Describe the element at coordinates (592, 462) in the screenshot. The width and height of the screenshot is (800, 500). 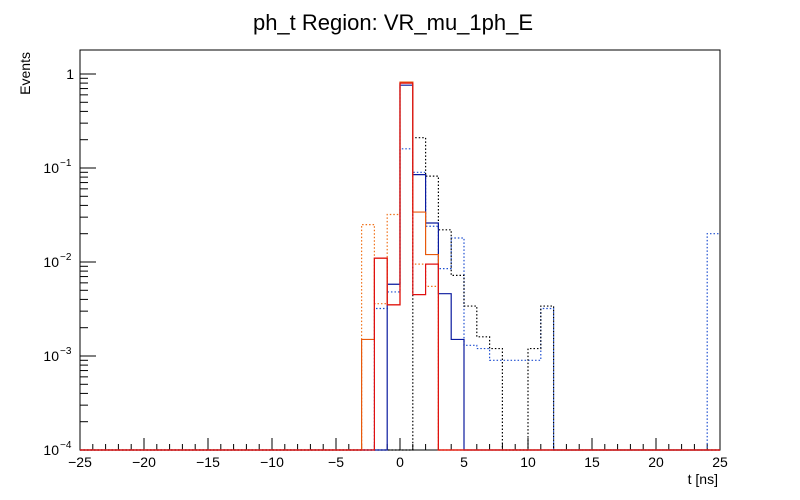
I see `x-tick-label: 15` at that location.